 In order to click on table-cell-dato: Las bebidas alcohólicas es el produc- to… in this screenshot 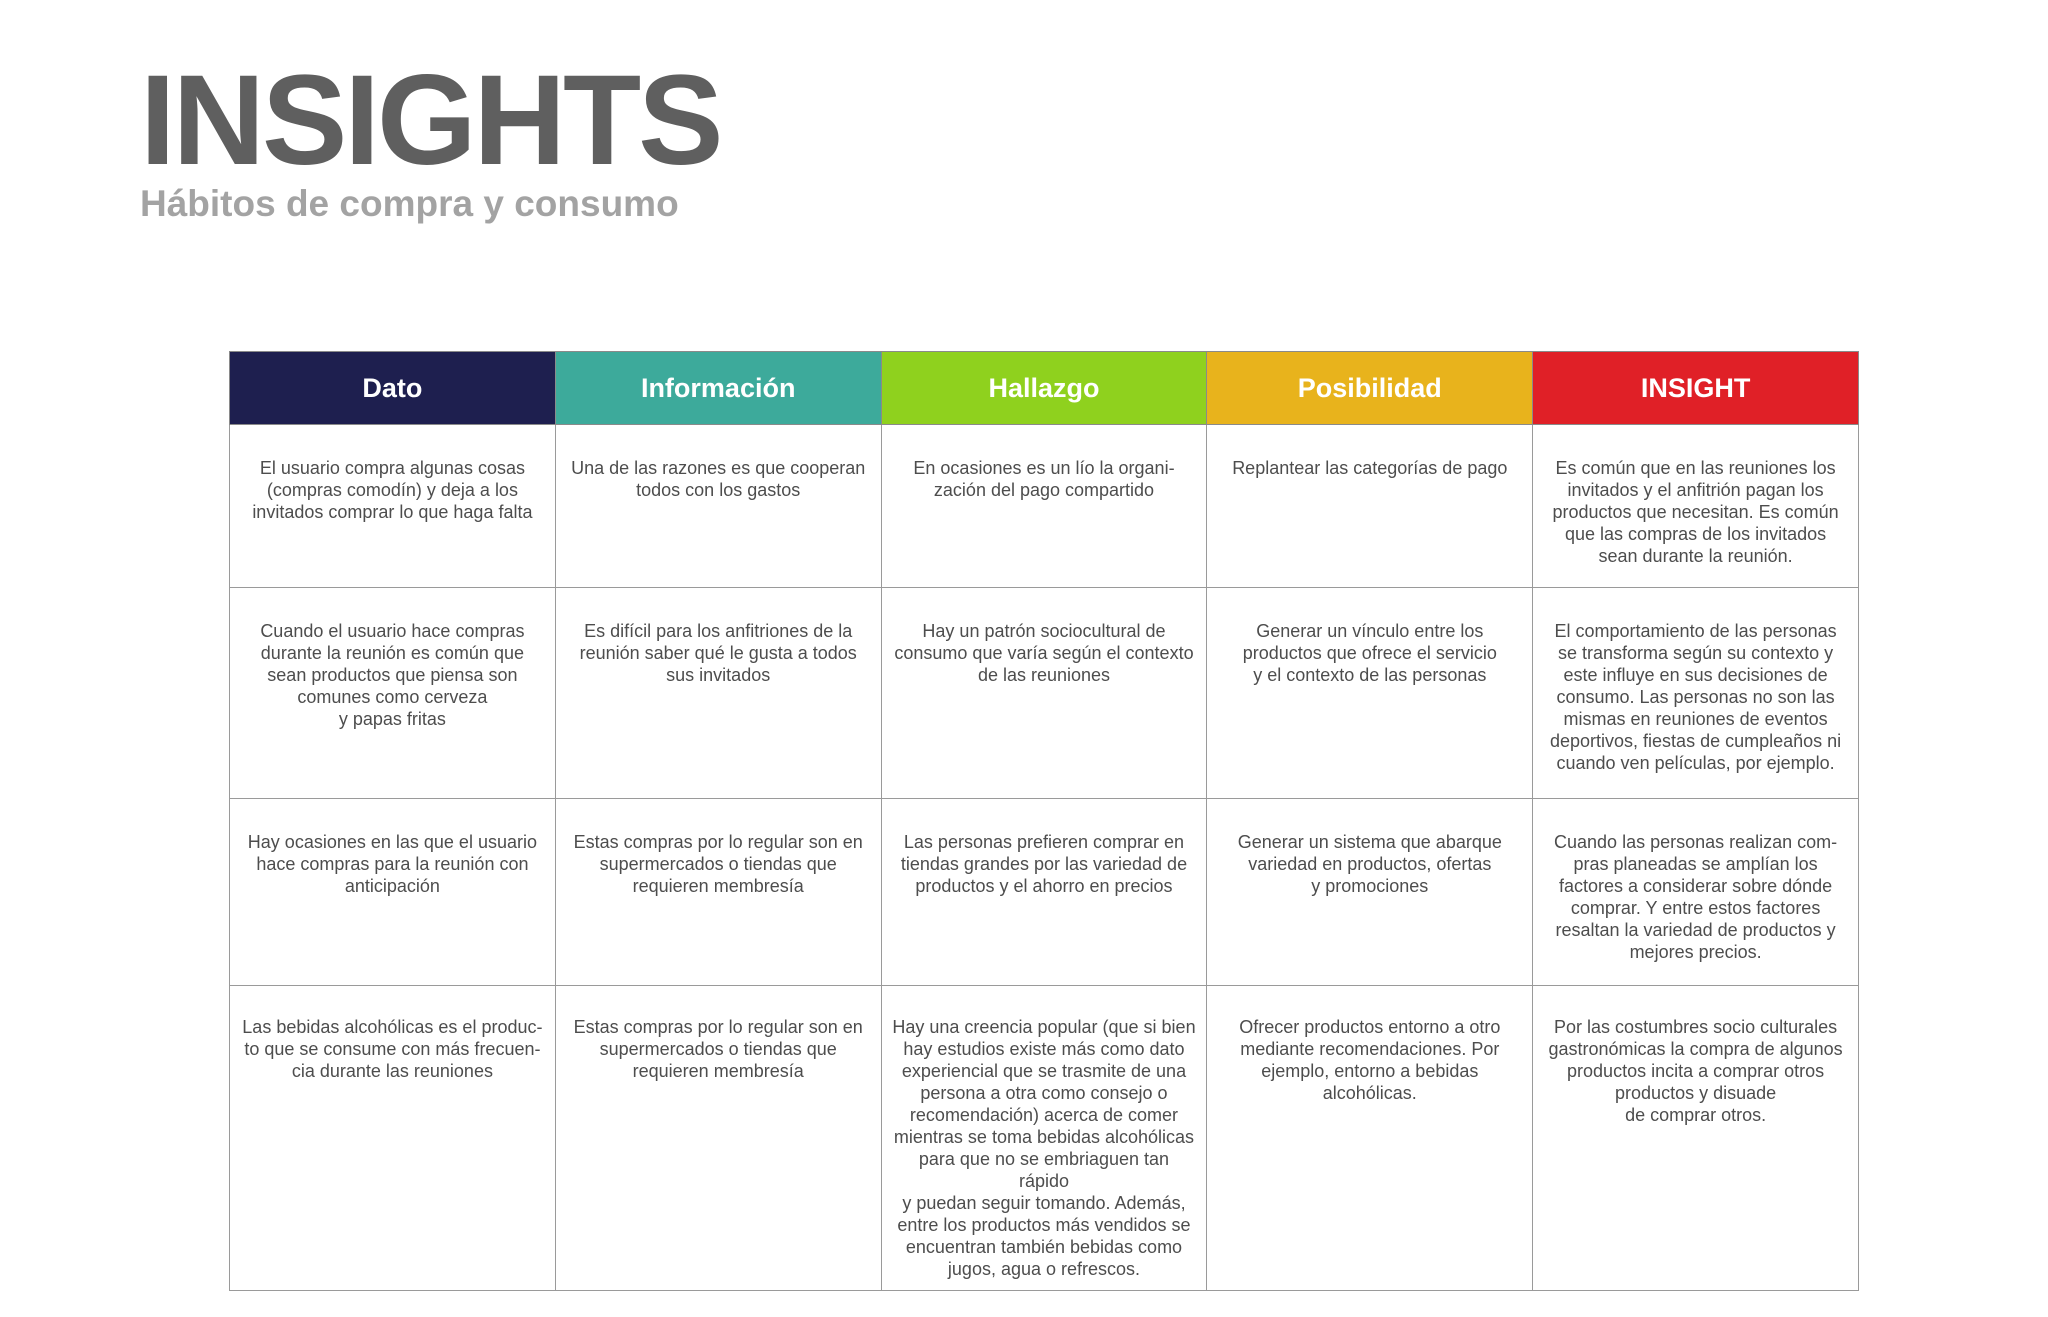, I will do `click(392, 1138)`.